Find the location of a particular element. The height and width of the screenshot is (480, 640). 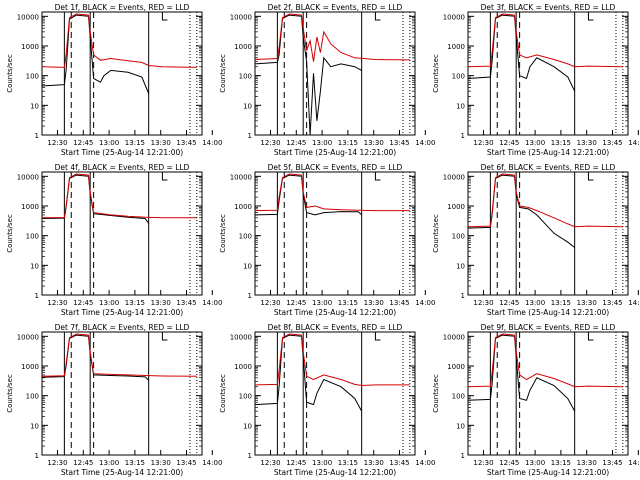

series-black is located at coordinates (308, 373).